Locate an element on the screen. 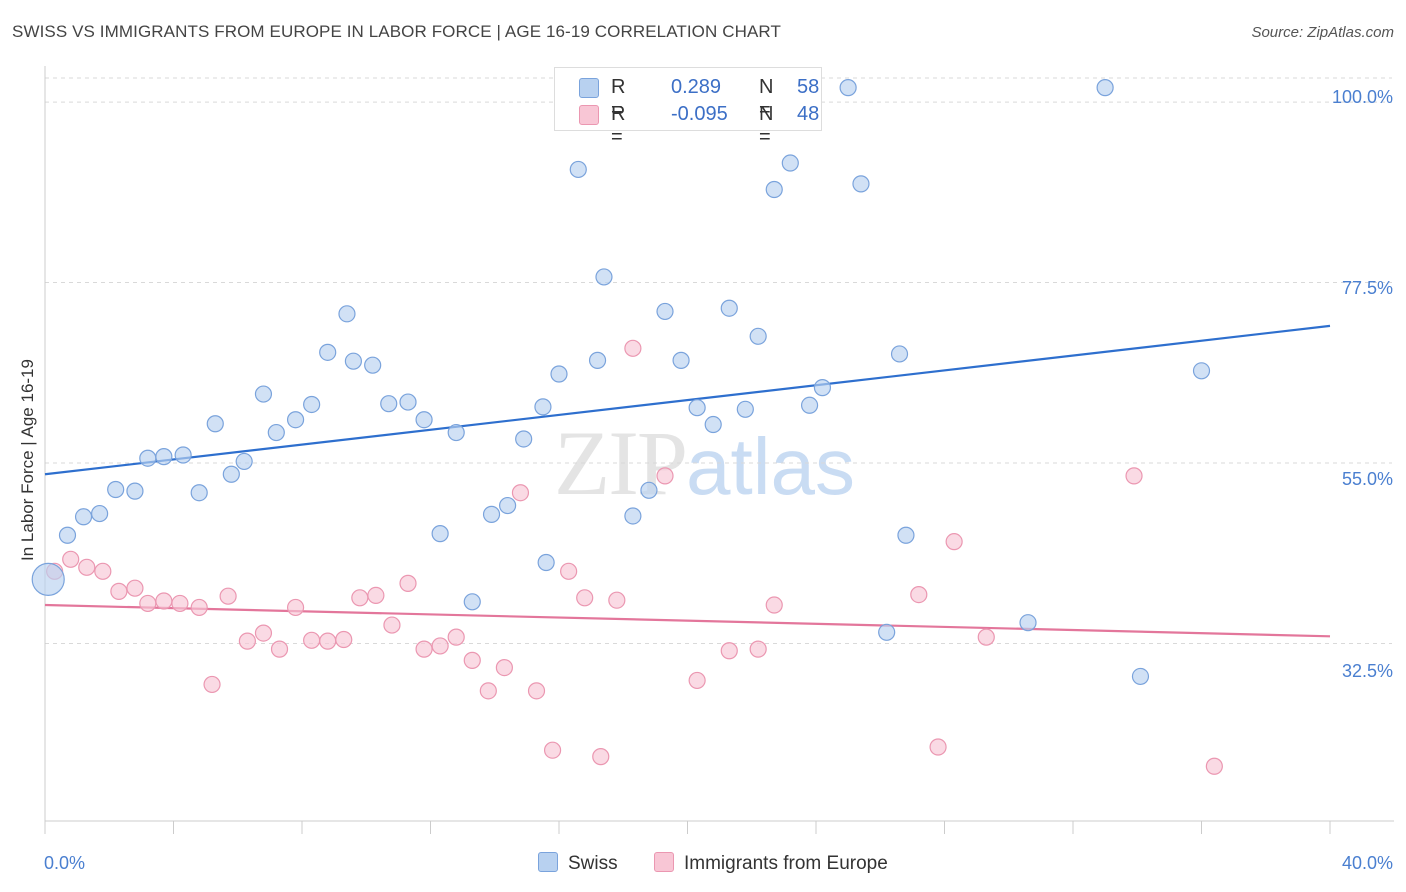 The image size is (1406, 892). y-tick-label-32-5: 32.5% is located at coordinates (1367, 671).